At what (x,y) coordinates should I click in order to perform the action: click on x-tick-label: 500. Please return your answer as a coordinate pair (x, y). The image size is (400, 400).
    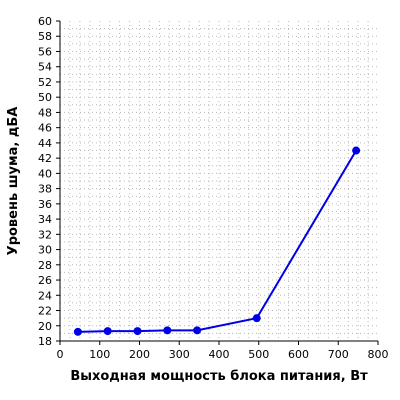
    Looking at the image, I should click on (258, 354).